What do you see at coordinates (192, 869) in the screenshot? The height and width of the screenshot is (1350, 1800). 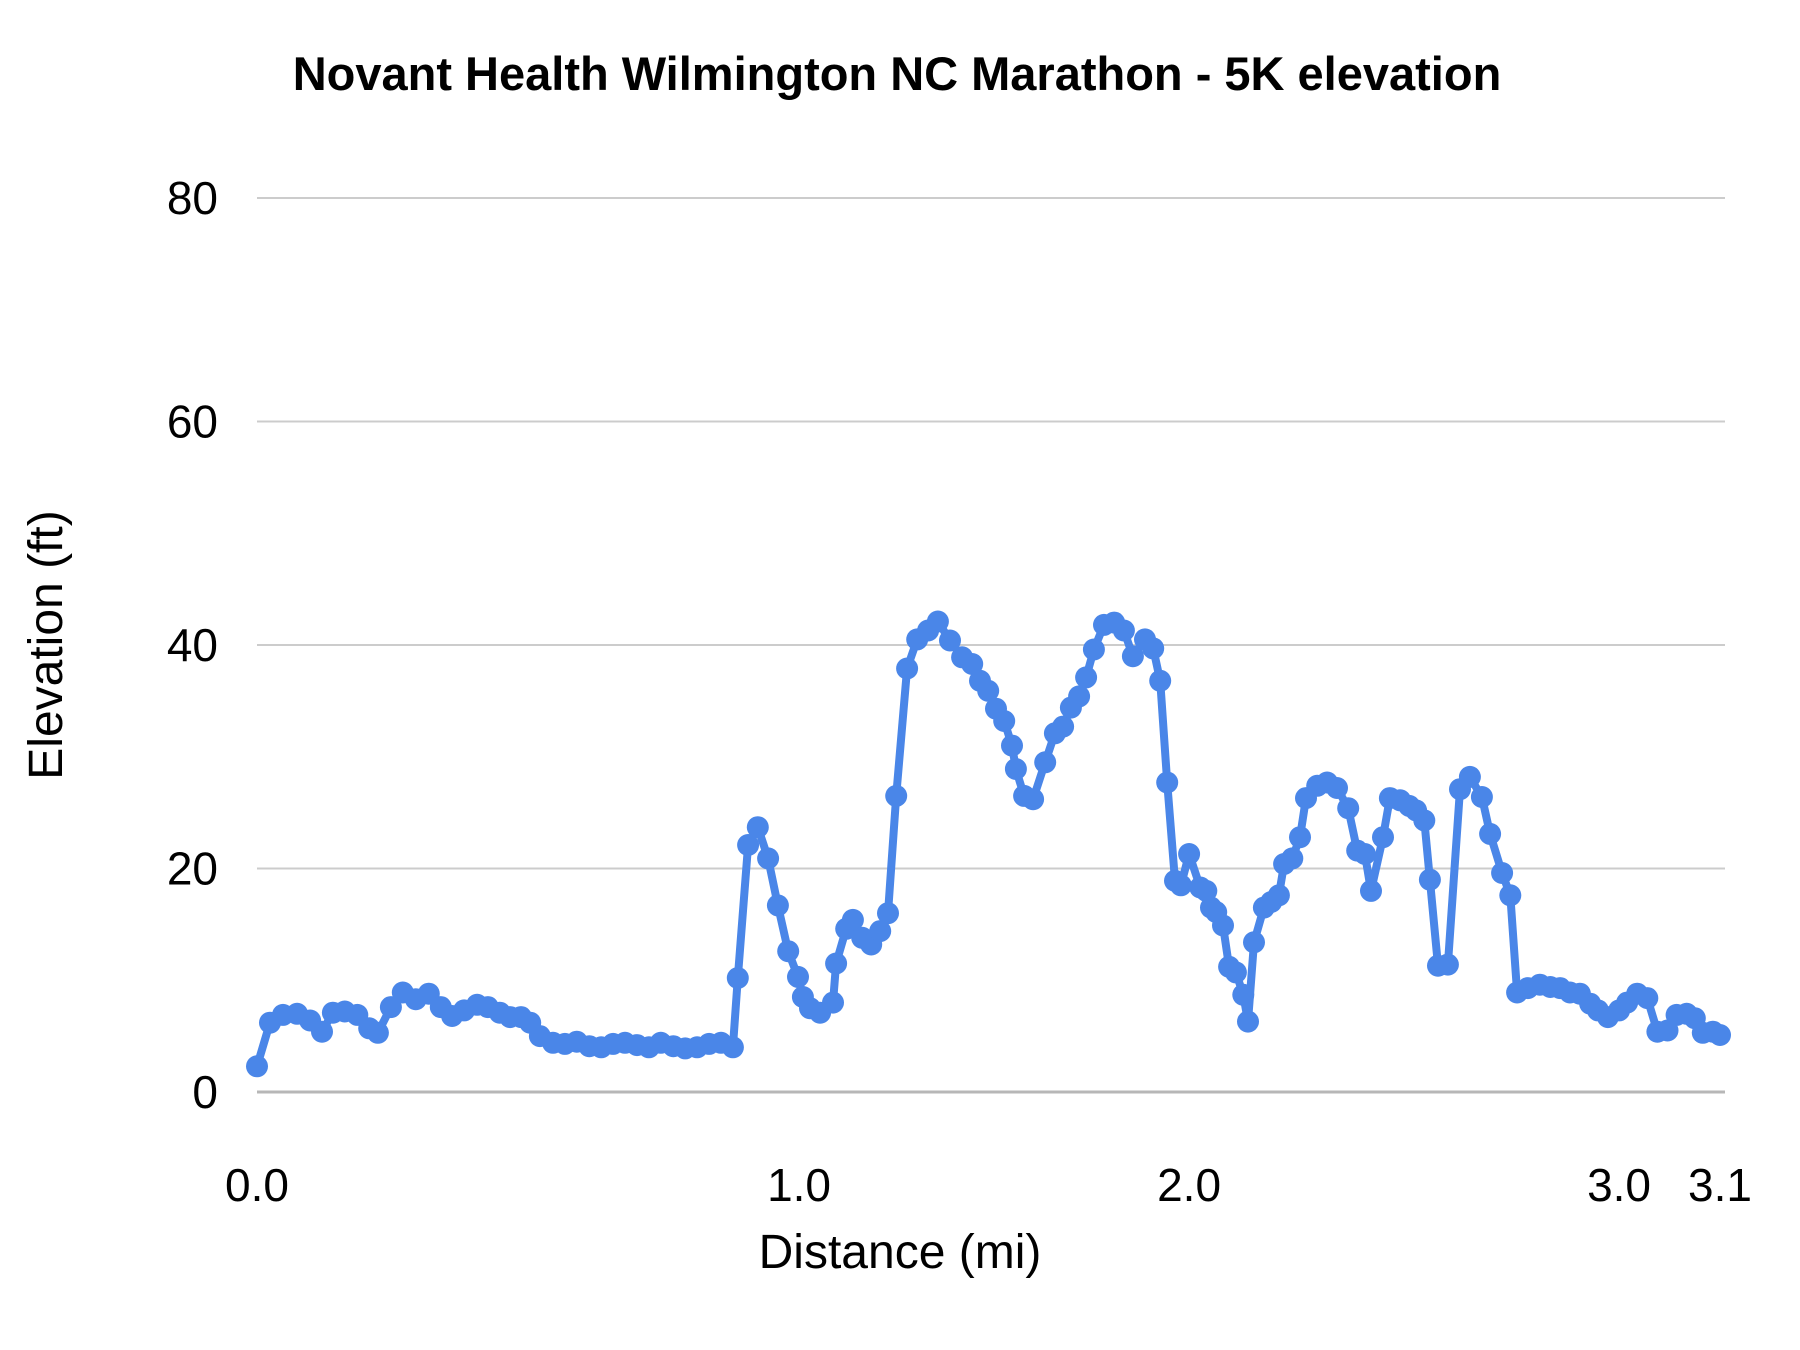 I see `y-tick-label-20: 20` at bounding box center [192, 869].